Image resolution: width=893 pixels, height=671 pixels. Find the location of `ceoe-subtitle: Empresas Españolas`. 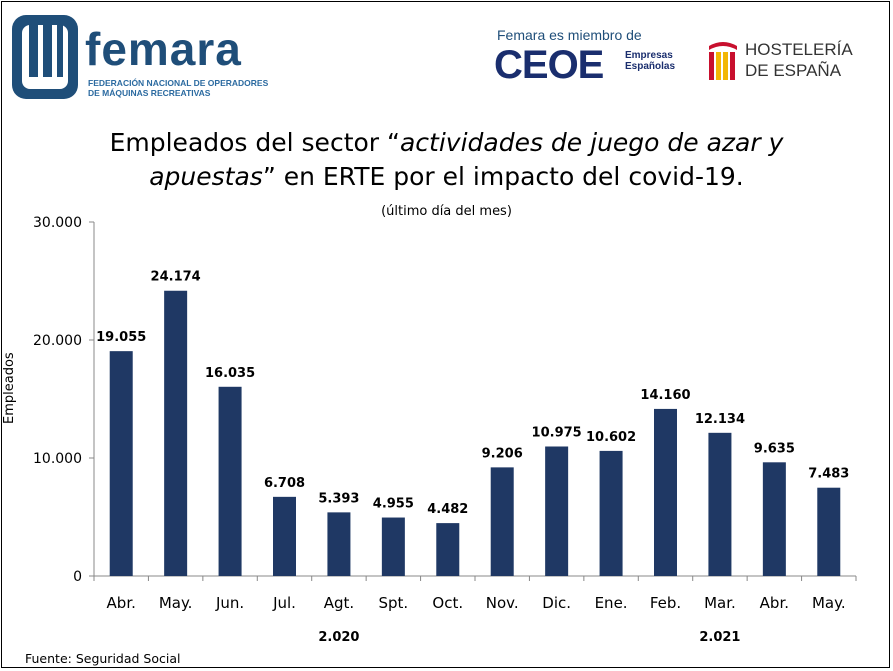

ceoe-subtitle: Empresas Españolas is located at coordinates (650, 61).